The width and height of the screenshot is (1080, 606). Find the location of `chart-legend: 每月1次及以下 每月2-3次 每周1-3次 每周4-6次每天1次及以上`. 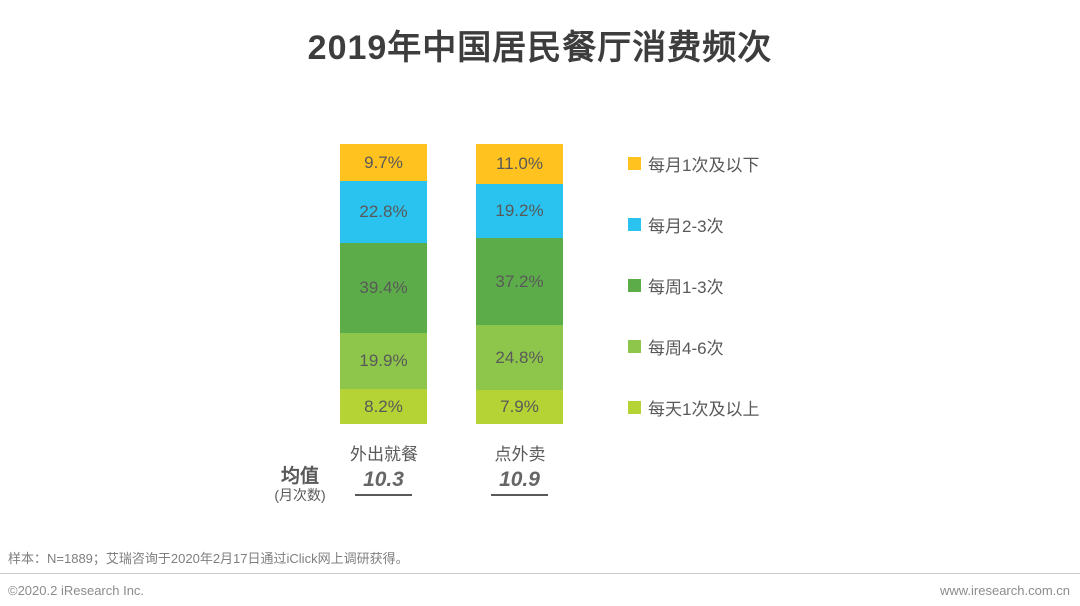

chart-legend: 每月1次及以下 每月2-3次 每周1-3次 每周4-6次每天1次及以上 is located at coordinates (694, 285).